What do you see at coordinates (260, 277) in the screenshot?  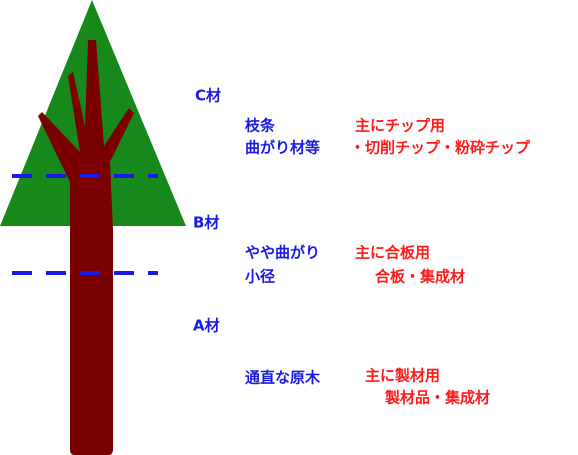 I see `wood-type: 小径` at bounding box center [260, 277].